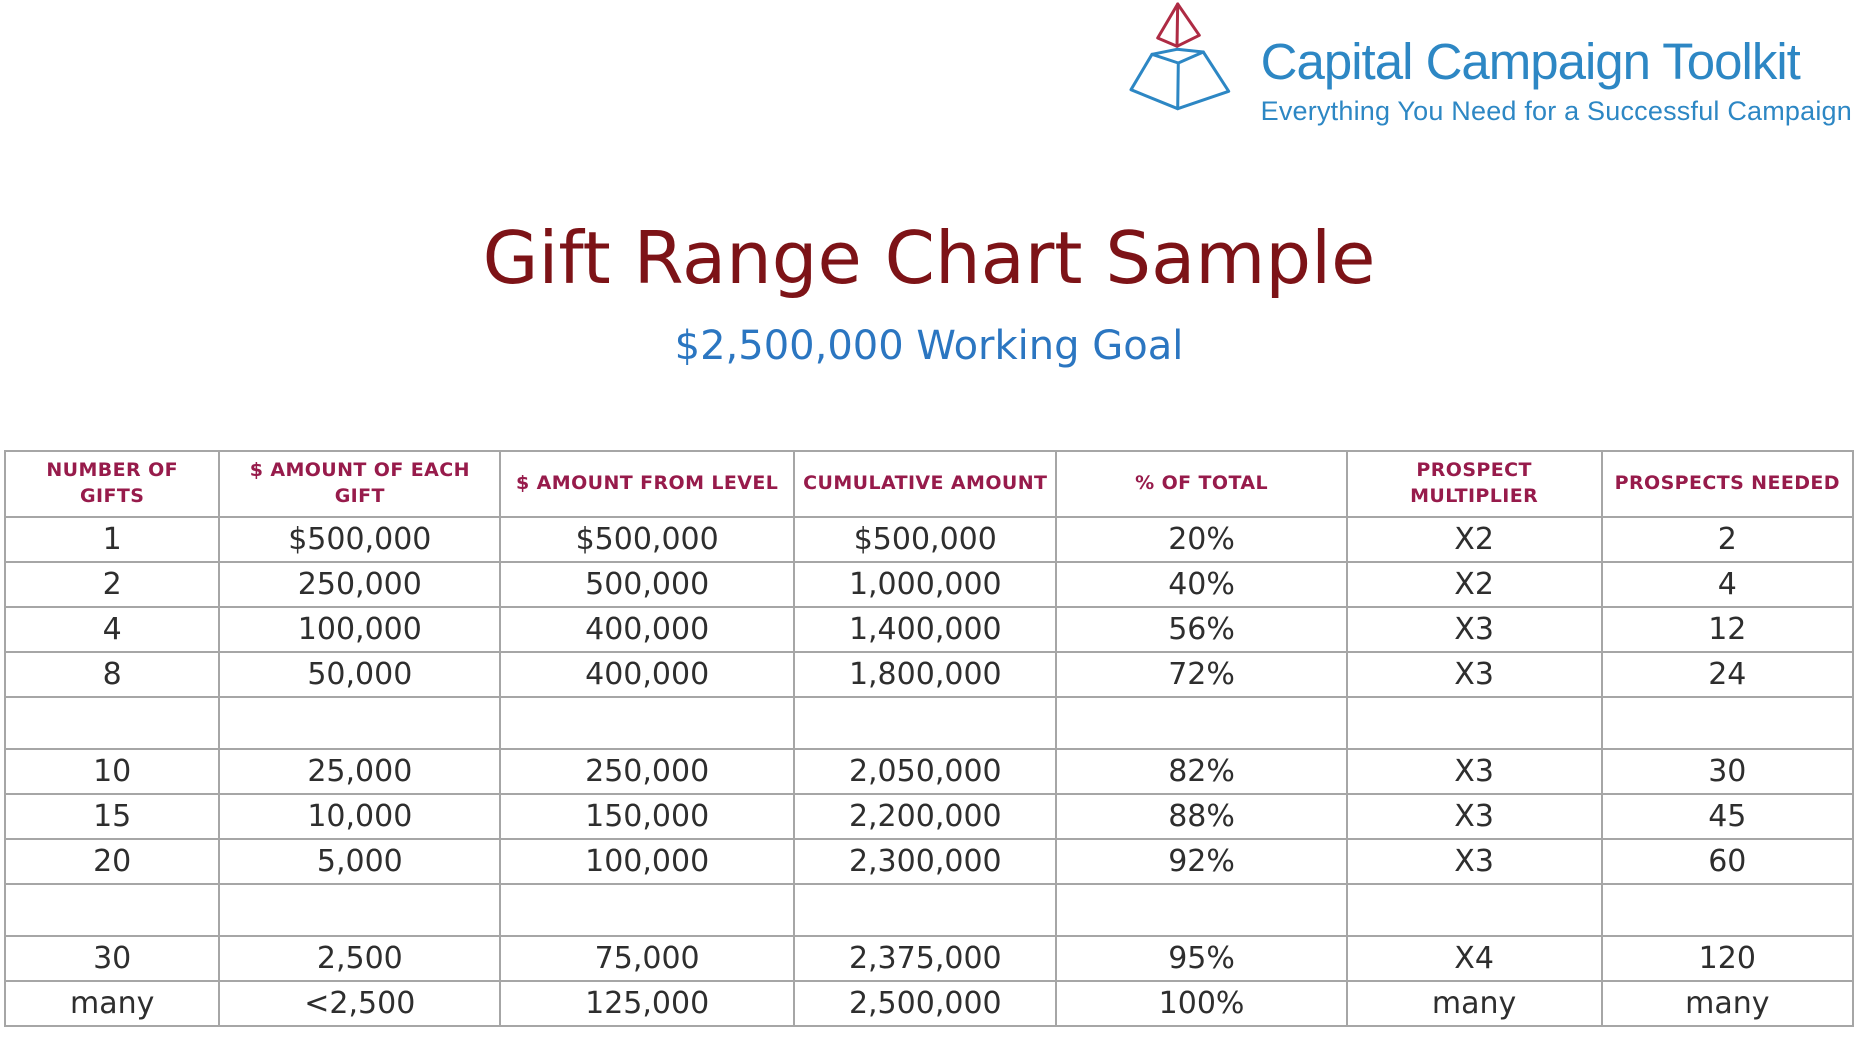 Image resolution: width=1858 pixels, height=1053 pixels. I want to click on table-cell: 10,000, so click(360, 816).